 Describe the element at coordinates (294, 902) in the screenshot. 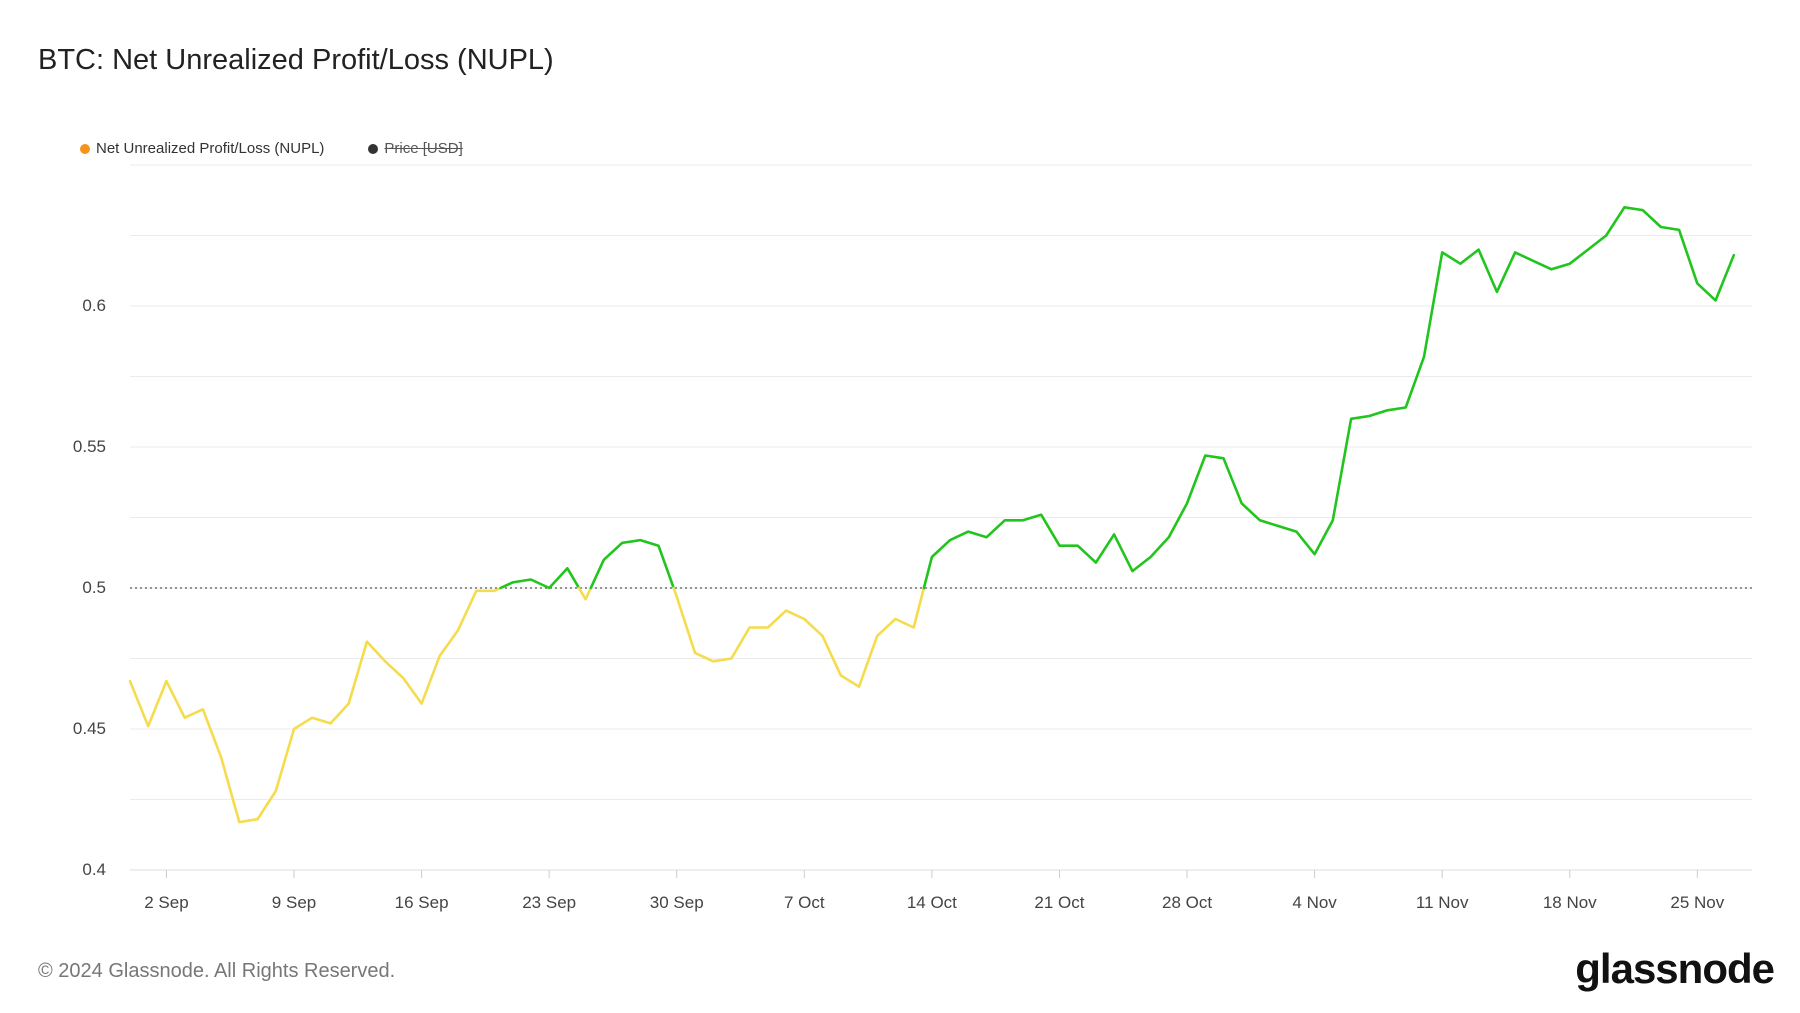

I see `x-tick-label: 9 Sep` at that location.